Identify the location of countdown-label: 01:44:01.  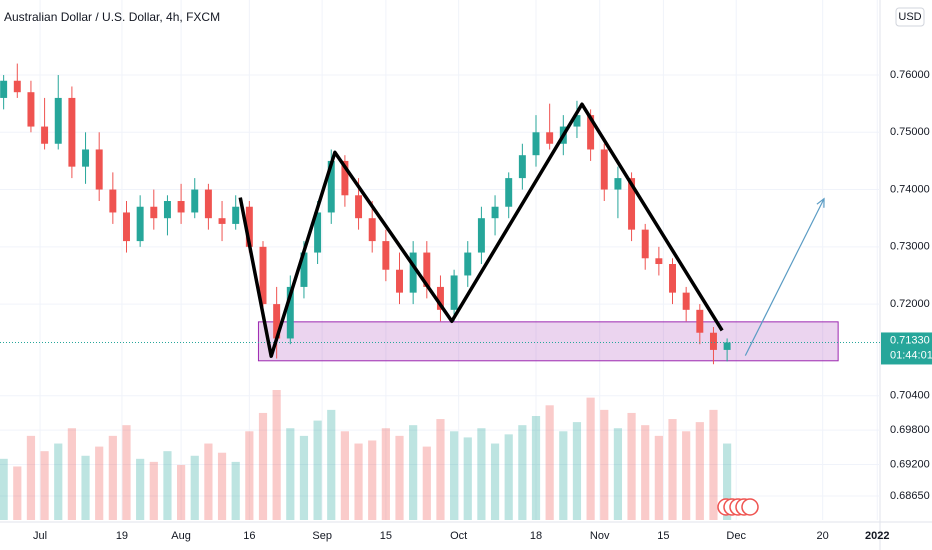
(911, 355).